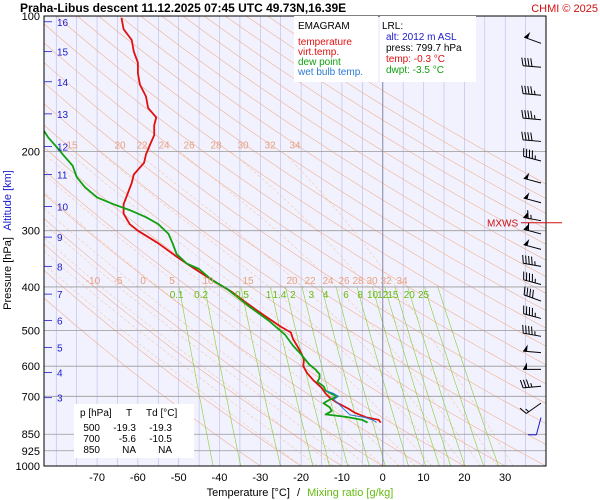  I want to click on table-row-500-p: 500, so click(91, 428).